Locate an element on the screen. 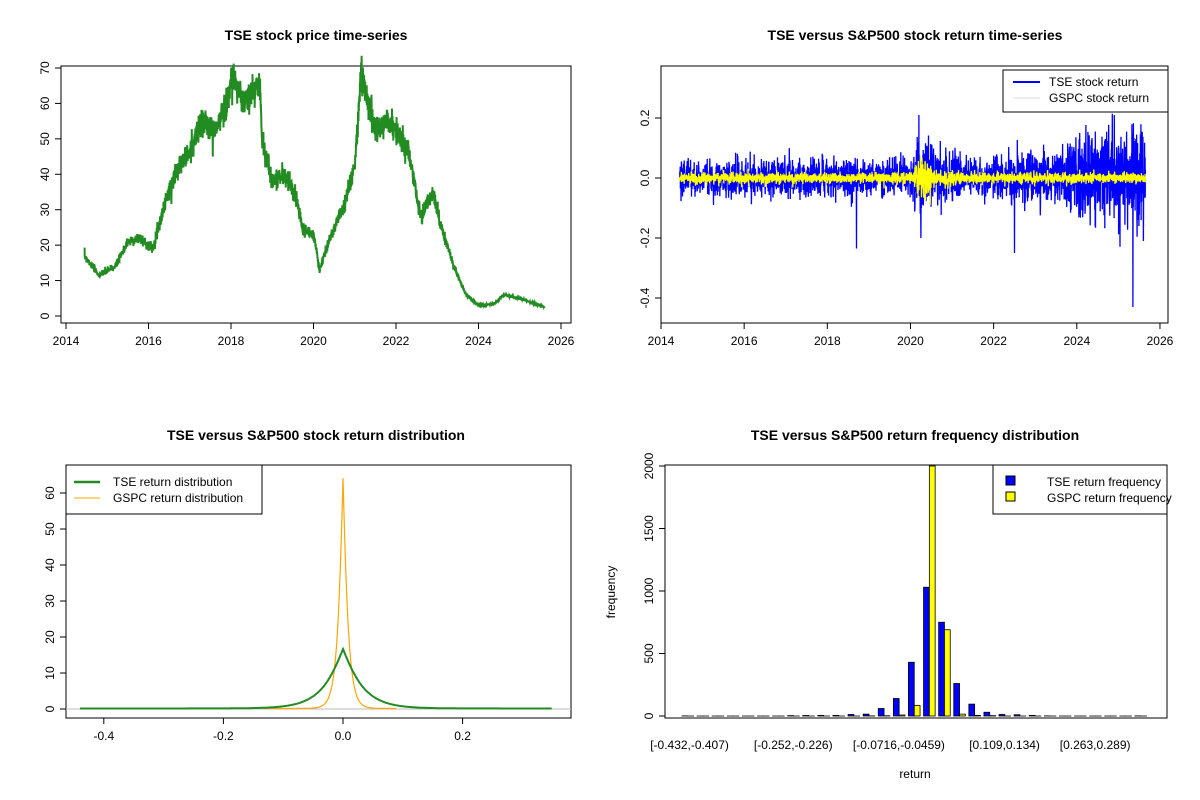 The width and height of the screenshot is (1200, 800). legend2-box is located at coordinates (1085, 91).